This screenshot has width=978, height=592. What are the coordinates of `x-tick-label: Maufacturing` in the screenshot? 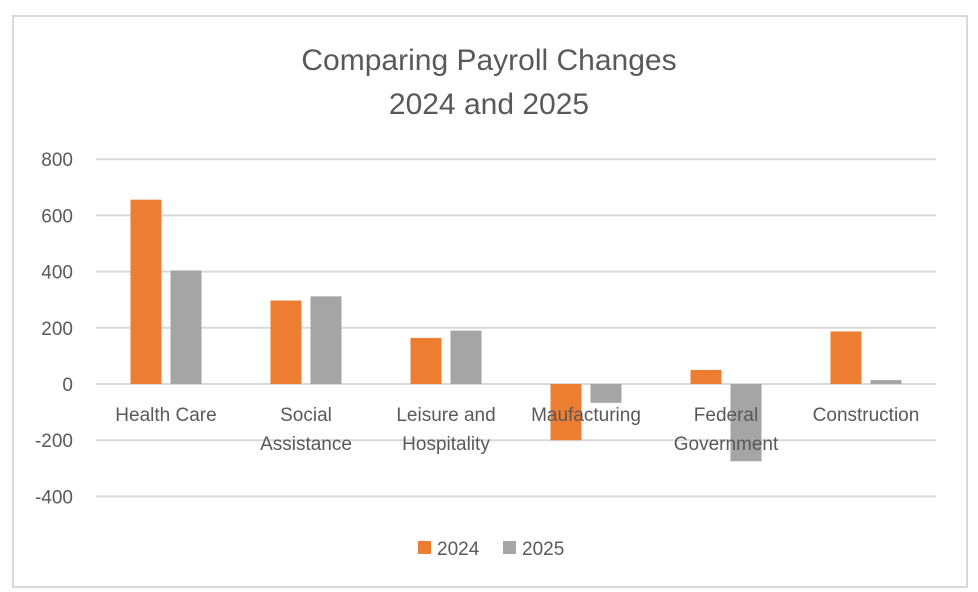 It's located at (586, 415).